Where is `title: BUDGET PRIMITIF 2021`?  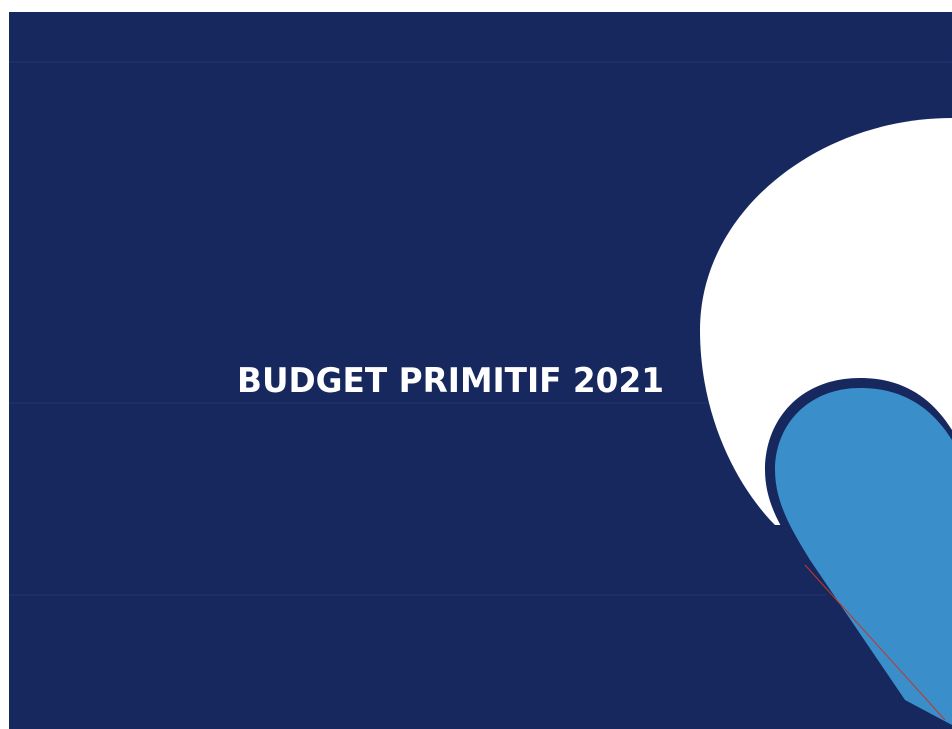
title: BUDGET PRIMITIF 2021 is located at coordinates (450, 381).